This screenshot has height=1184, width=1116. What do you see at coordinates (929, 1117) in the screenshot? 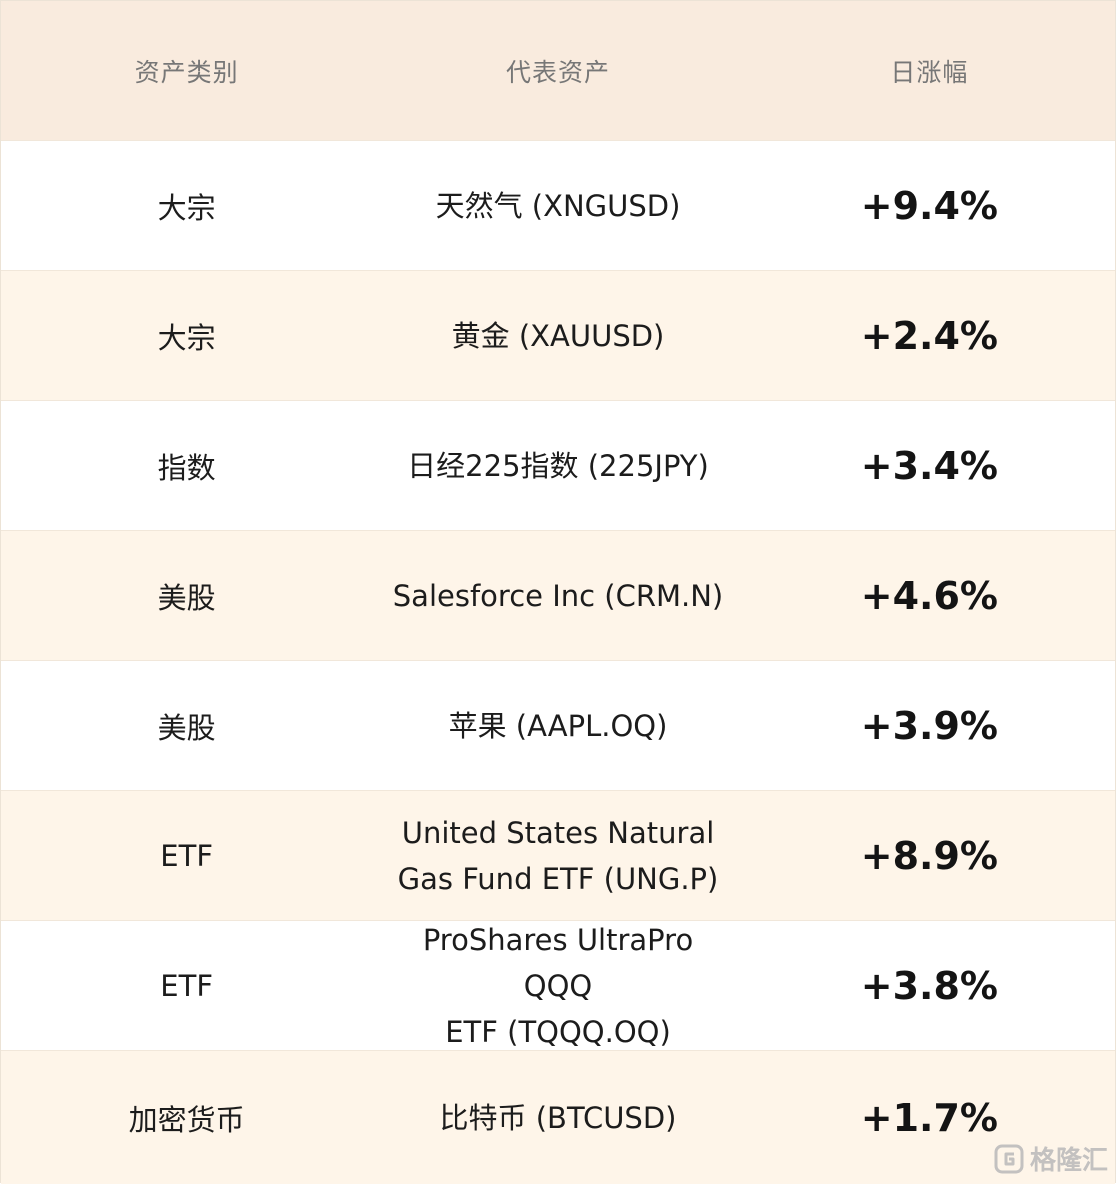
I see `change-cell: +1.7%` at bounding box center [929, 1117].